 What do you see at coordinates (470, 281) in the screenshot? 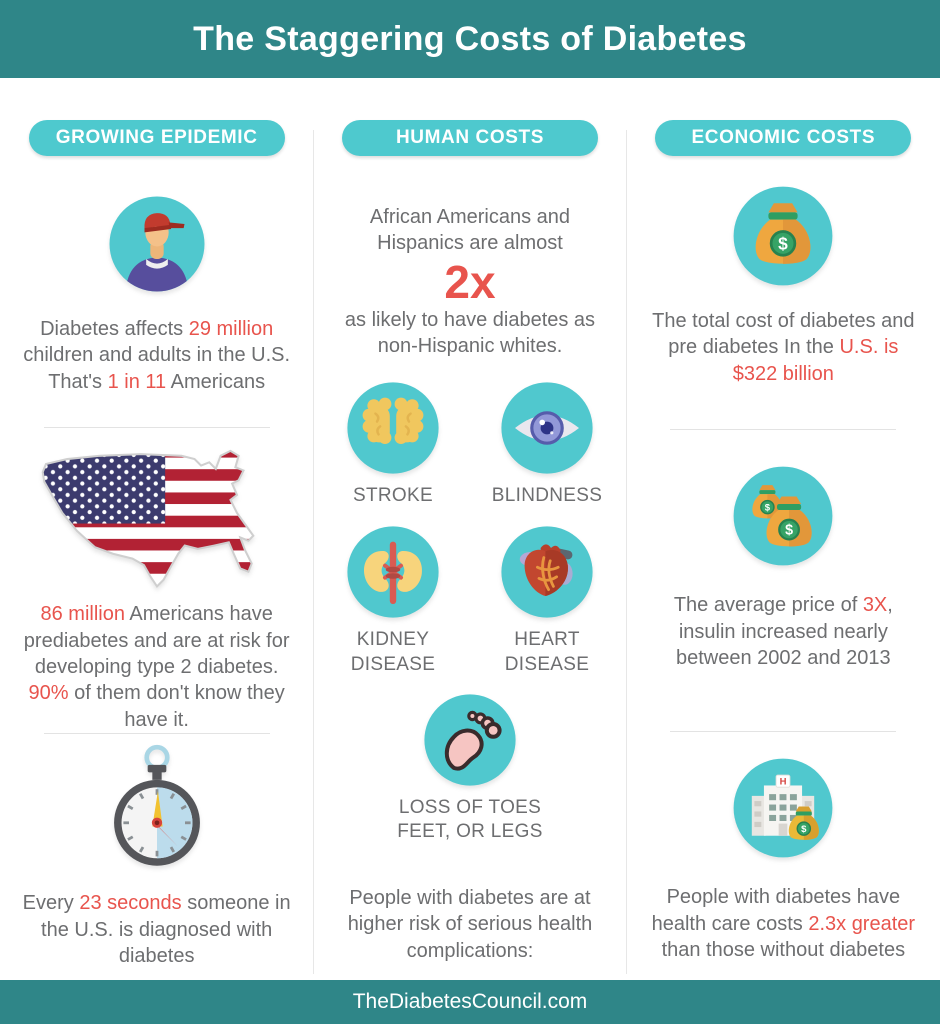
I see `multiplier-2x: 2x` at bounding box center [470, 281].